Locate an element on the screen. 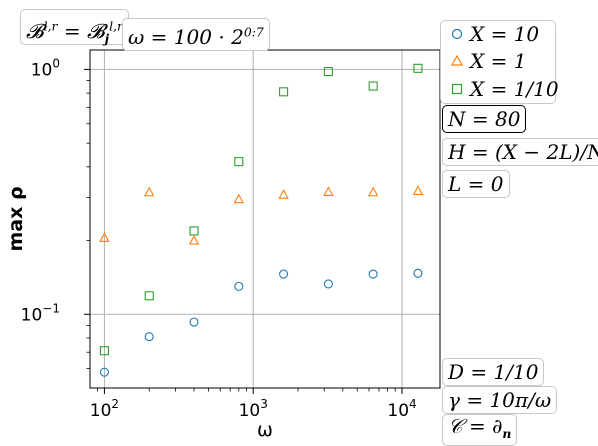  l-annotation: L = 0 is located at coordinates (476, 184).